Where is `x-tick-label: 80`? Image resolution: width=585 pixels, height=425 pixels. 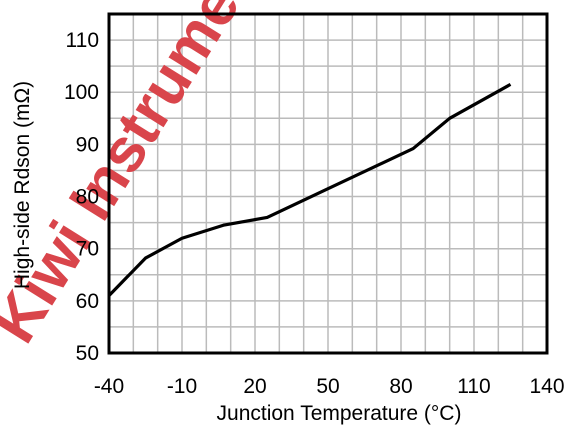 x-tick-label: 80 is located at coordinates (400, 386).